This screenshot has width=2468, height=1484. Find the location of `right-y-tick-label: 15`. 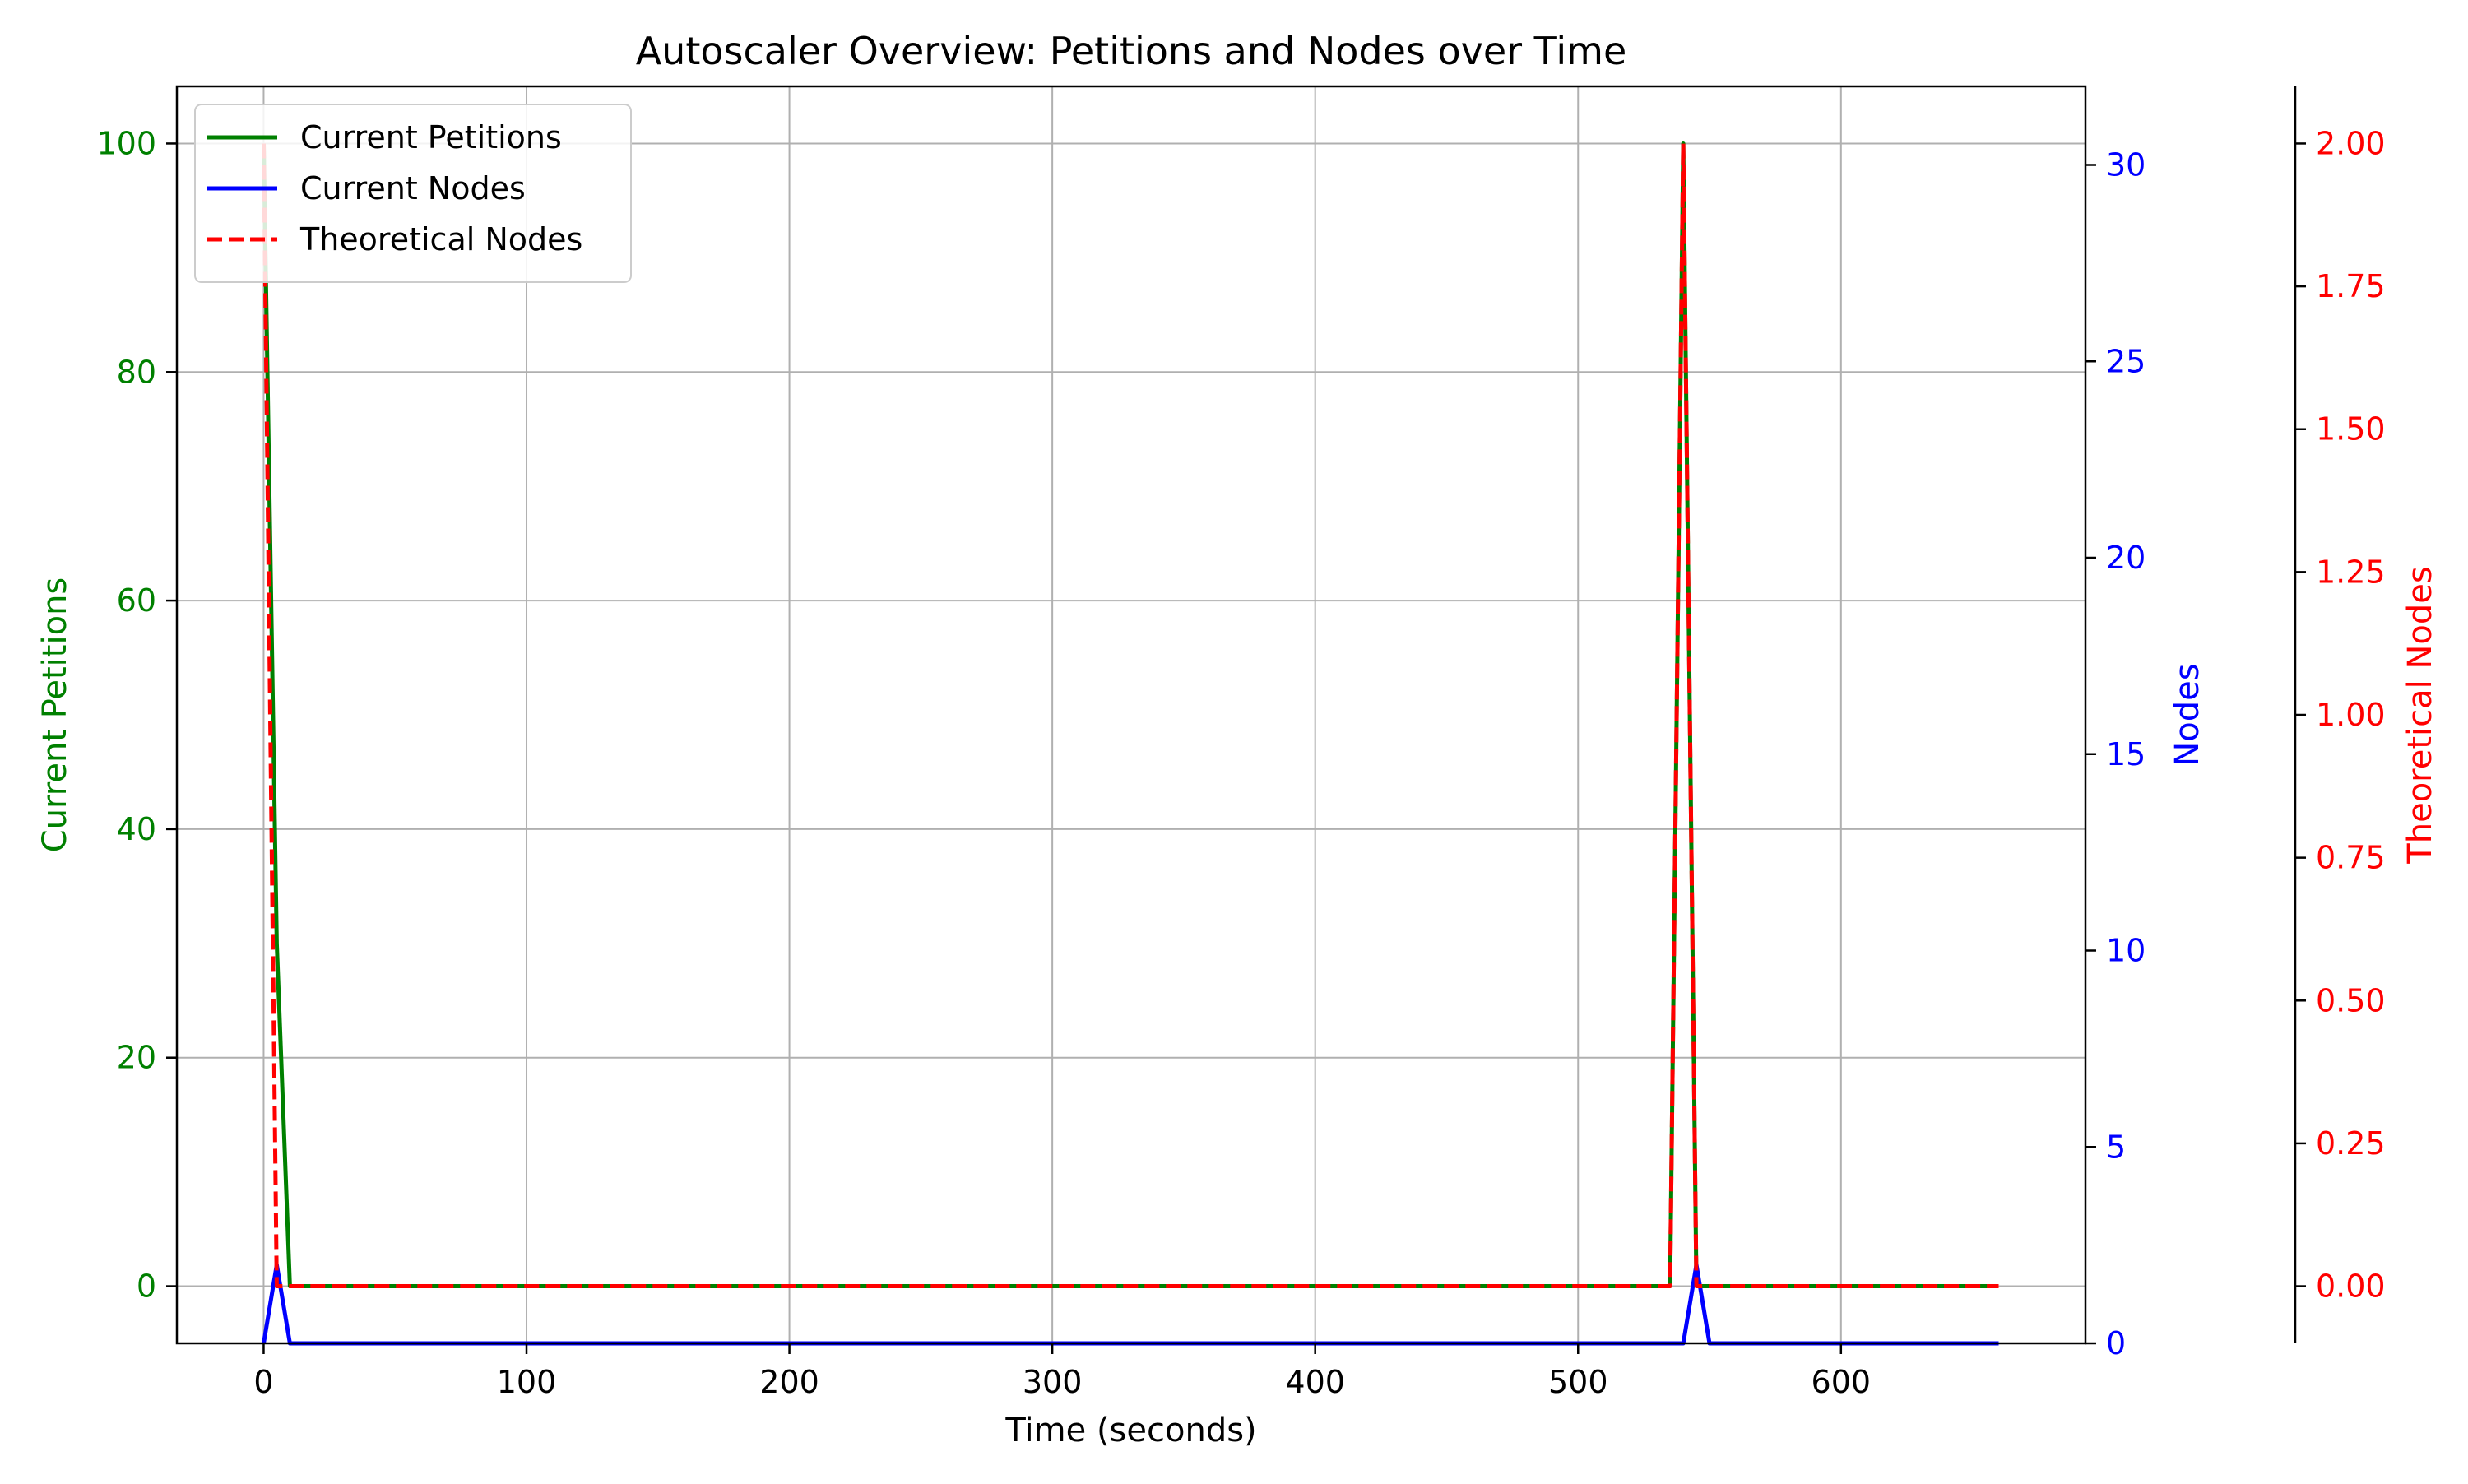

right-y-tick-label: 15 is located at coordinates (2126, 754).